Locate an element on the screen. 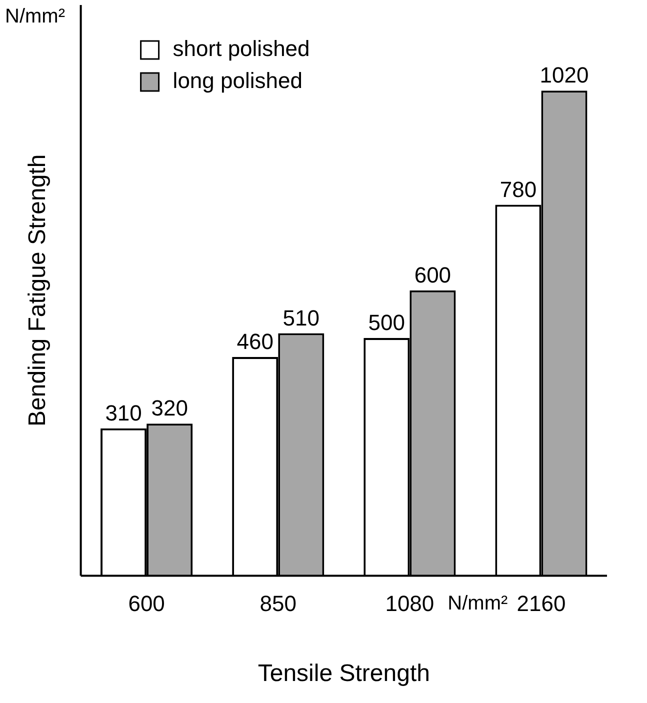  data-label: 320 is located at coordinates (169, 408).